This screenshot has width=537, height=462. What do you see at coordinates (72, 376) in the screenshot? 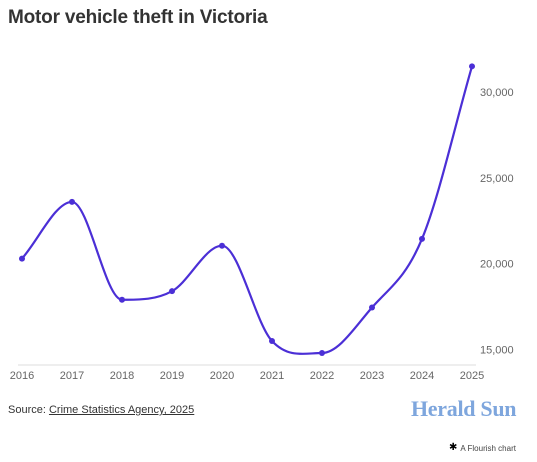
I see `x-tick-label: 2017` at bounding box center [72, 376].